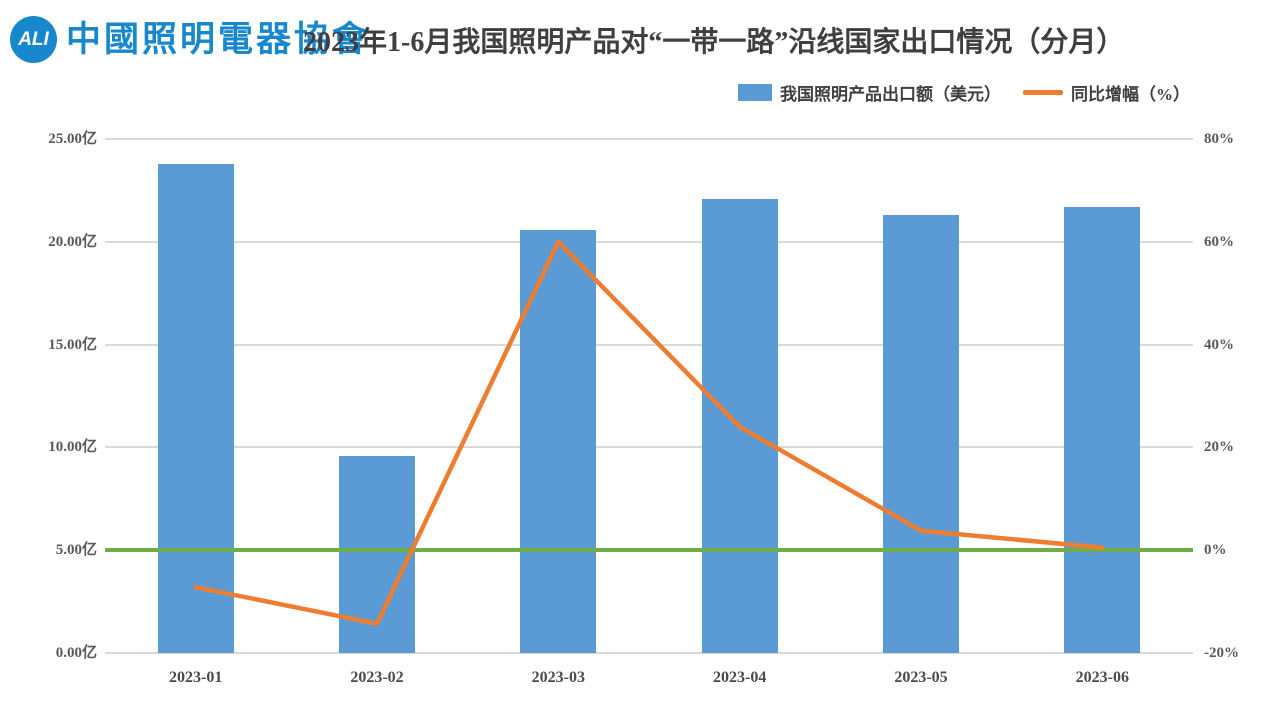 This screenshot has width=1280, height=705. What do you see at coordinates (921, 677) in the screenshot?
I see `x-axis-label: 2023-05` at bounding box center [921, 677].